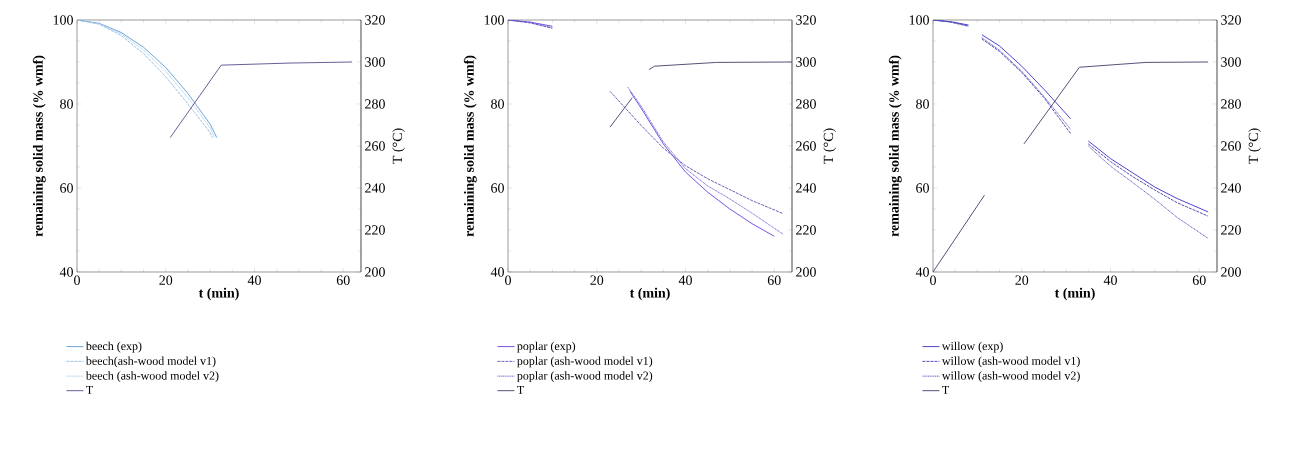  What do you see at coordinates (152, 377) in the screenshot?
I see `legend-label: beech (ash-wood model v2)` at bounding box center [152, 377].